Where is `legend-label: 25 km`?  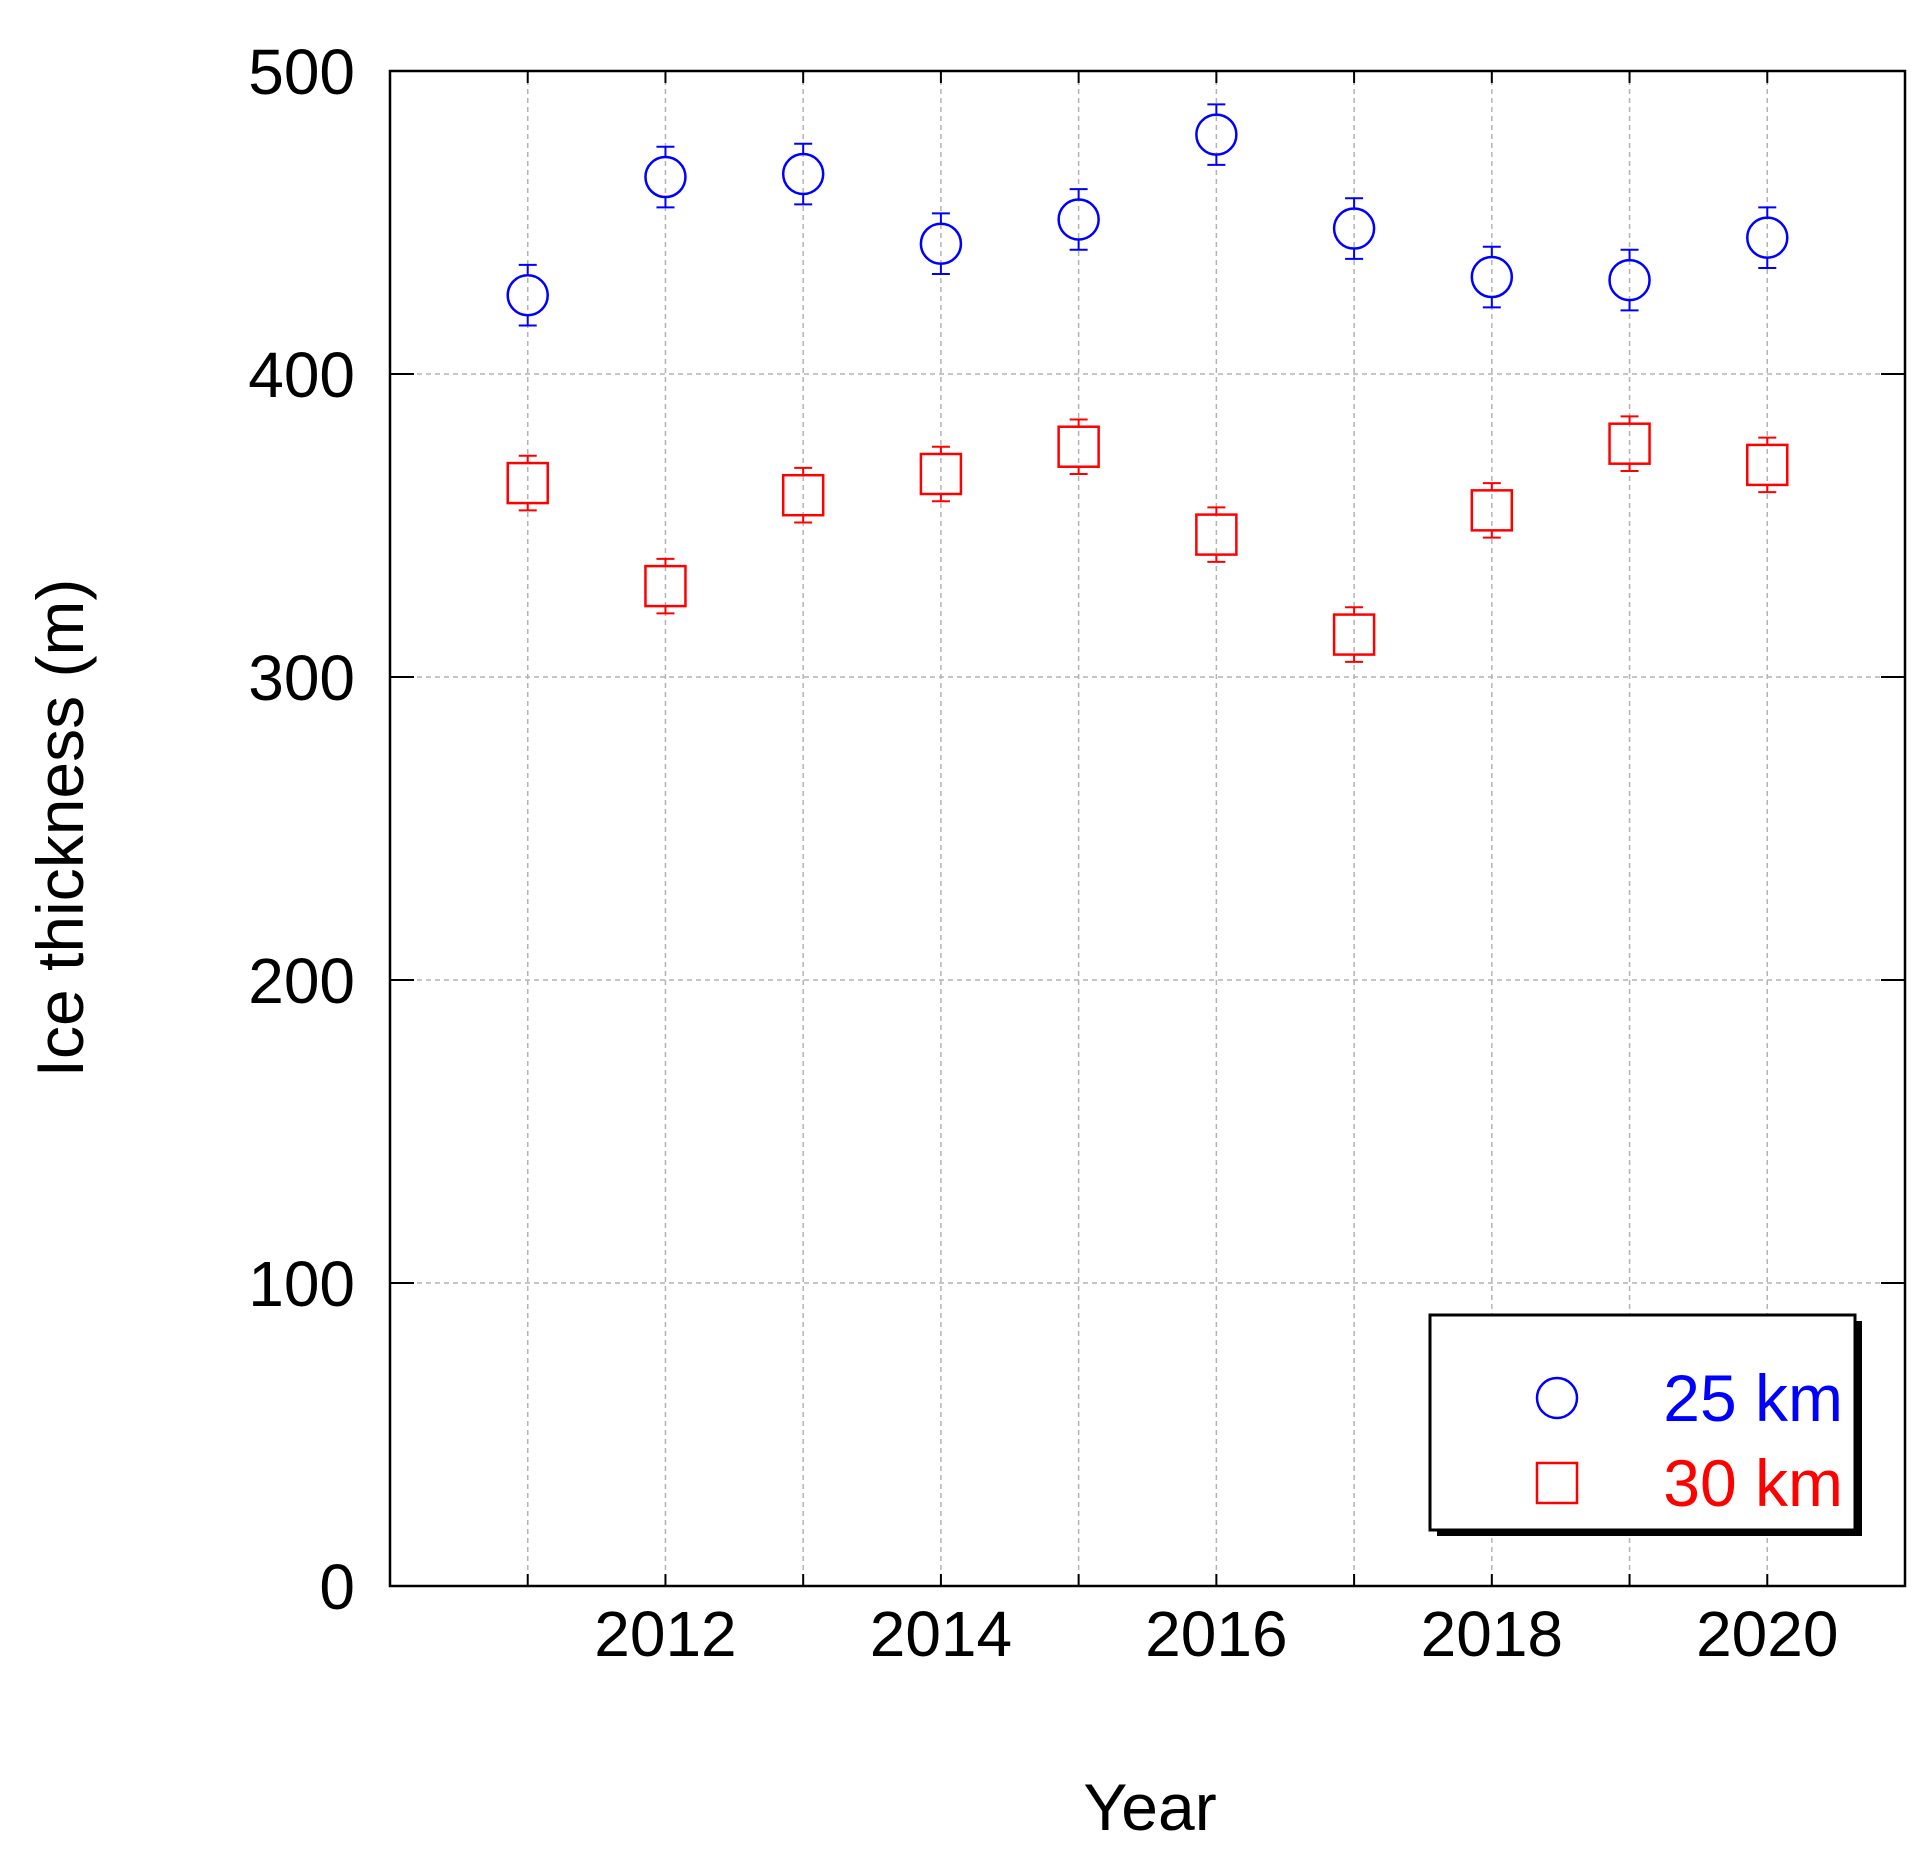
legend-label: 25 km is located at coordinates (1753, 1398).